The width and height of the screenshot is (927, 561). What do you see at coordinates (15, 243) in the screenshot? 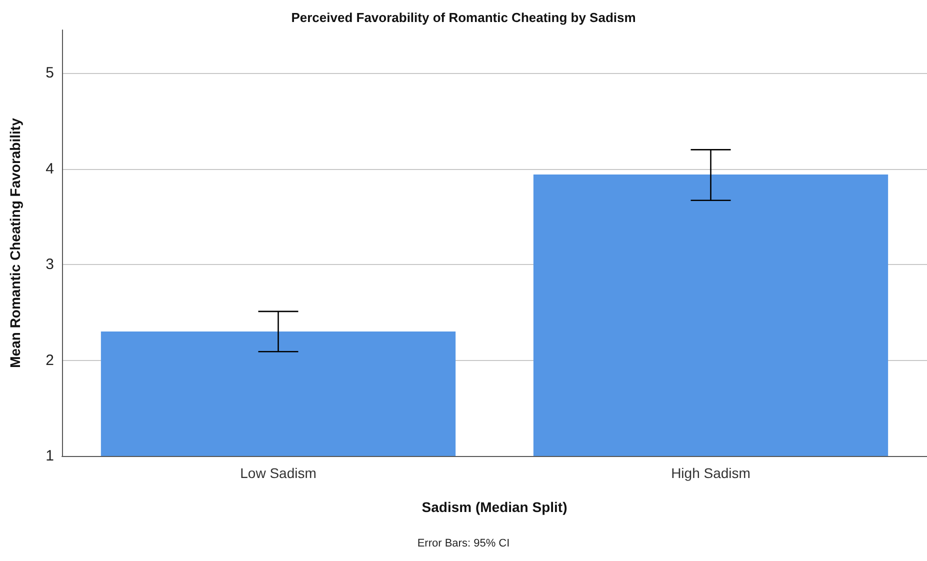
I see `y-axis-title: Mean Romantic Cheating Favorability` at bounding box center [15, 243].